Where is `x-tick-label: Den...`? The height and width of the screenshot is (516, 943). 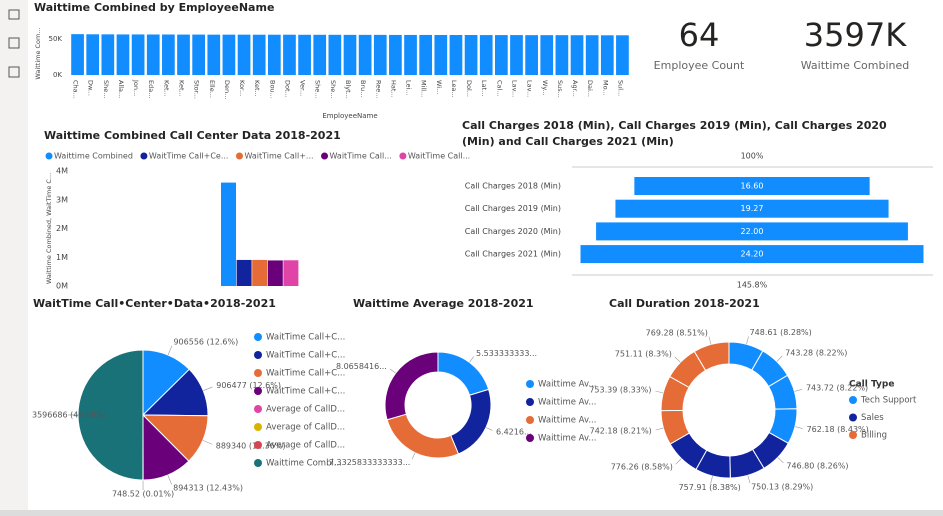 x-tick-label: Den... is located at coordinates (227, 89).